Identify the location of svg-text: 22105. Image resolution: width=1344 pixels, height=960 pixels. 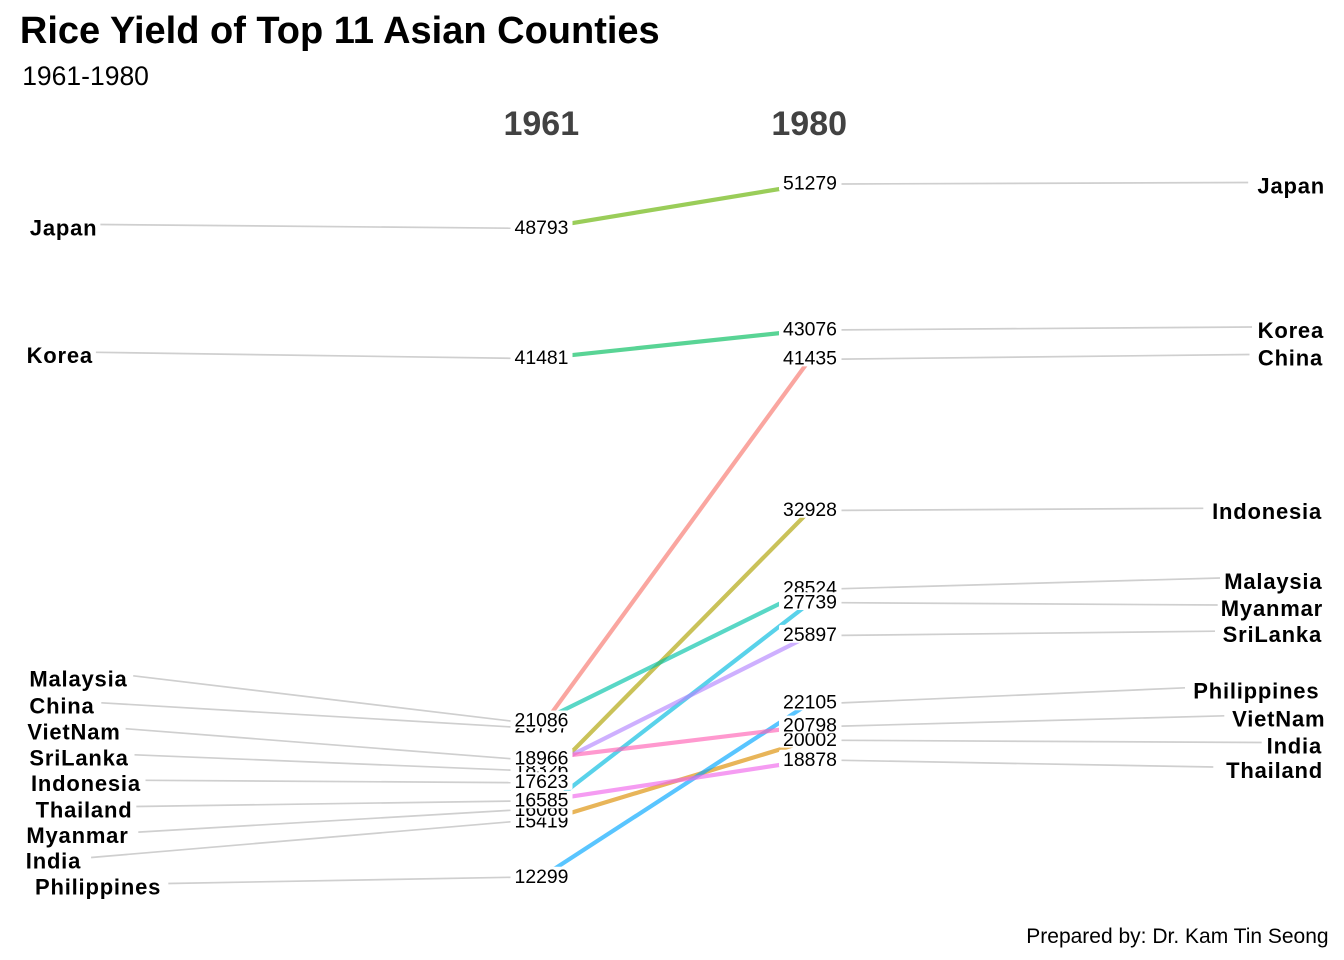
(810, 703).